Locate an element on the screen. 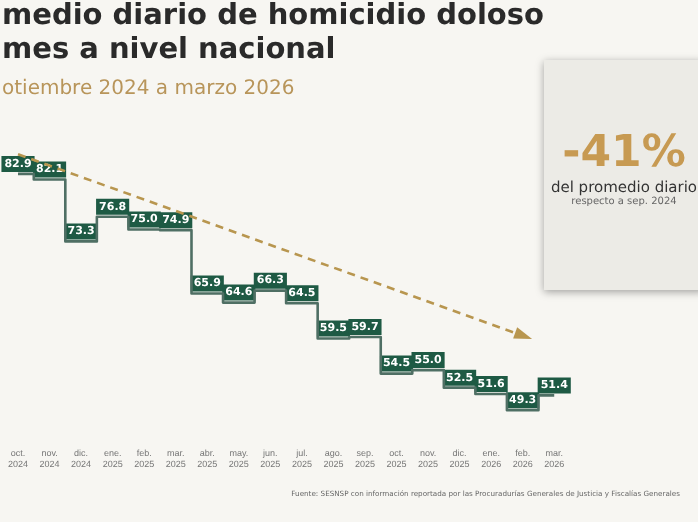  annotation: -41% is located at coordinates (624, 153).